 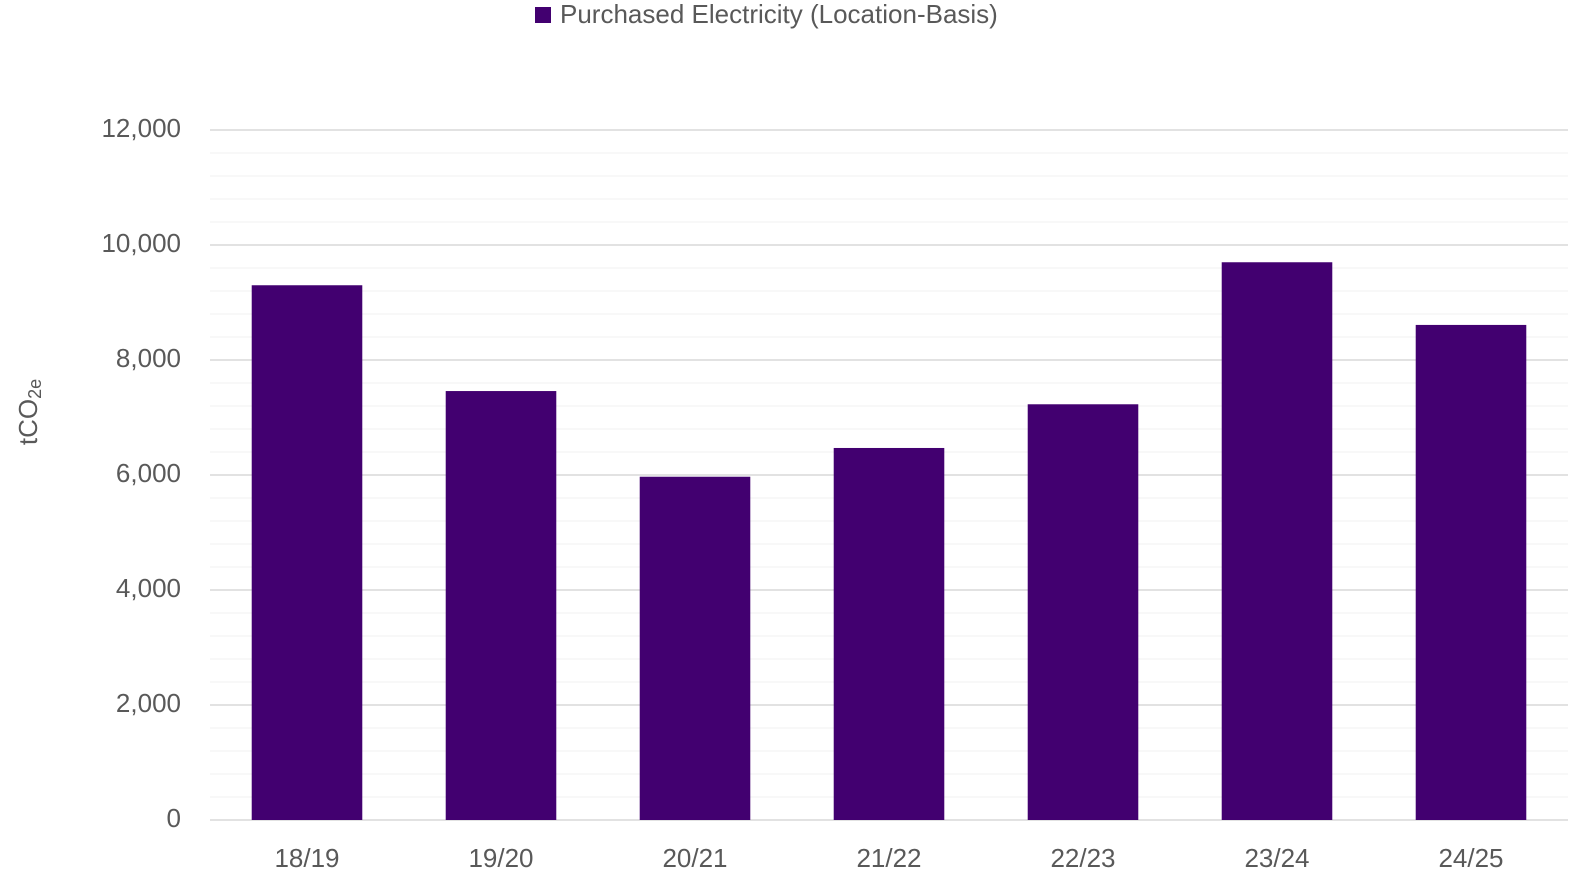 I want to click on y-tick-label: 2,000, so click(x=148, y=703).